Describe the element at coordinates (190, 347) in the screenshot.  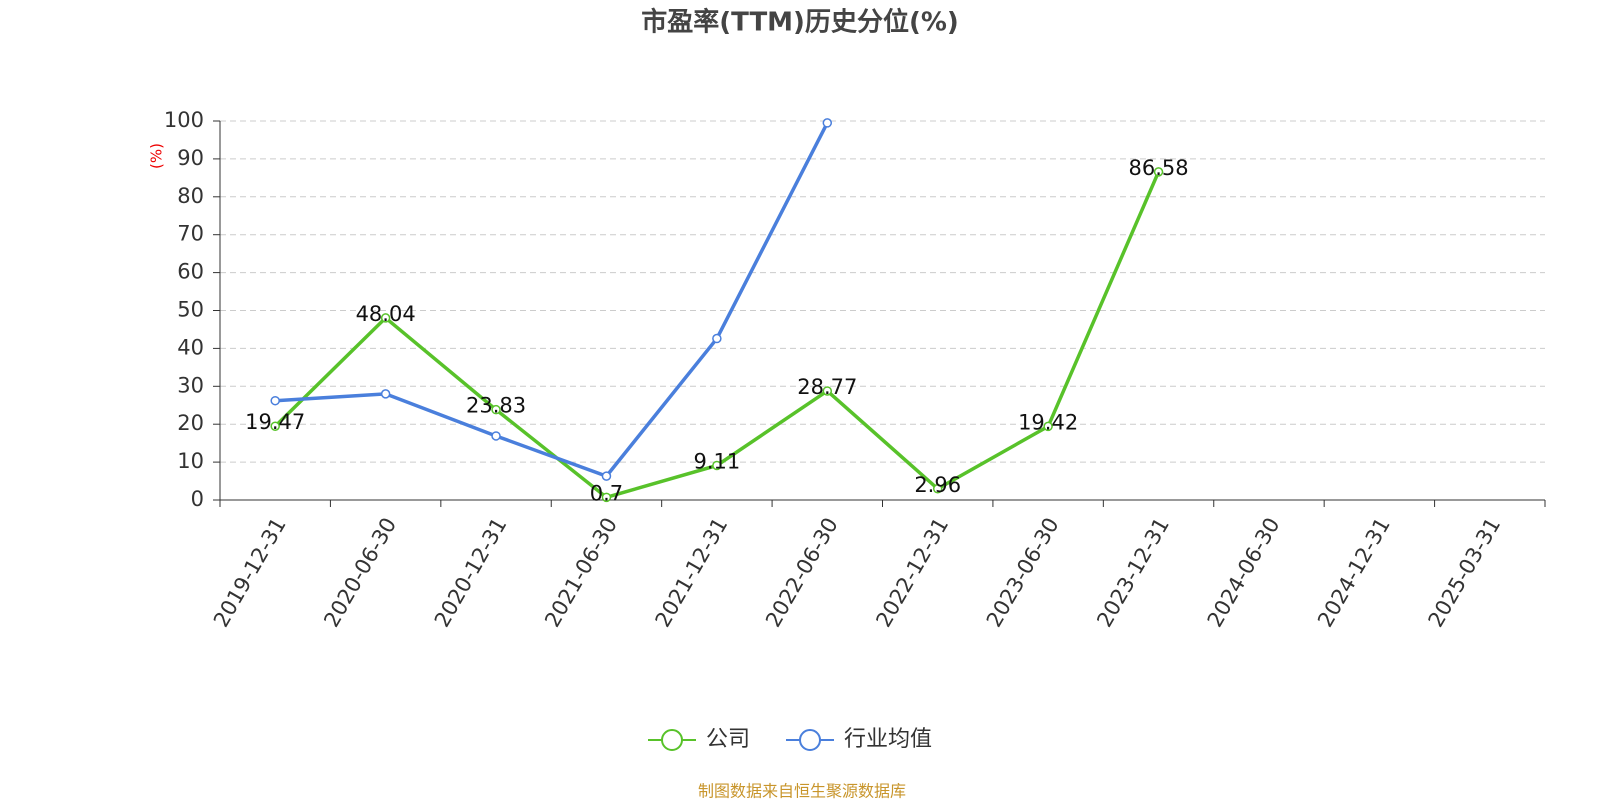
I see `y-tick-label: 40` at that location.